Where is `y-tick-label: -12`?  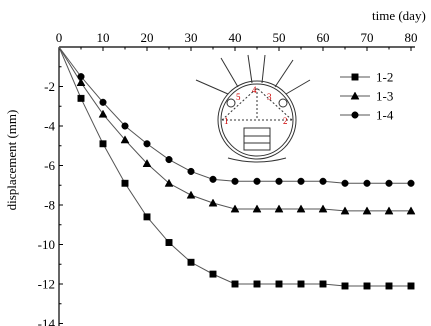 y-tick-label: -12 is located at coordinates (46, 284).